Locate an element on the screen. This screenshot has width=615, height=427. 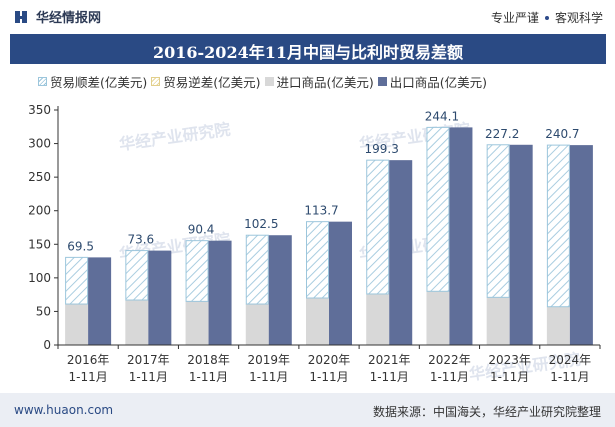
surplus-data-label: 244.1 is located at coordinates (442, 116).